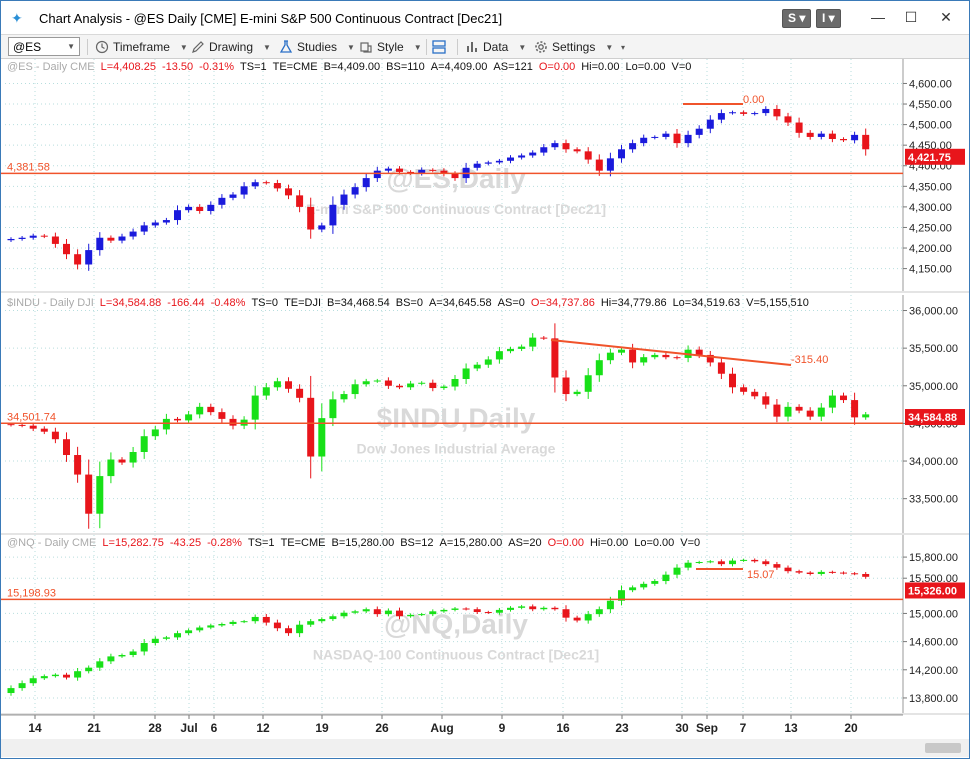  What do you see at coordinates (761, 575) in the screenshot?
I see `trendline-label: 15.07` at bounding box center [761, 575].